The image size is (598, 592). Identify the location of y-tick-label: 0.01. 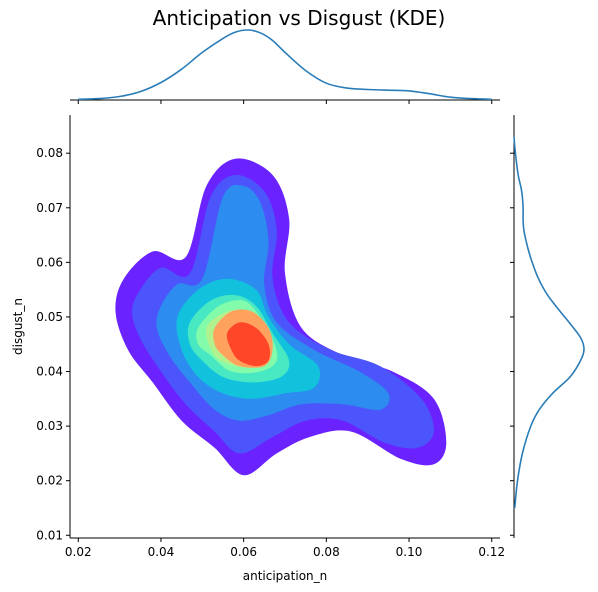
(49, 535).